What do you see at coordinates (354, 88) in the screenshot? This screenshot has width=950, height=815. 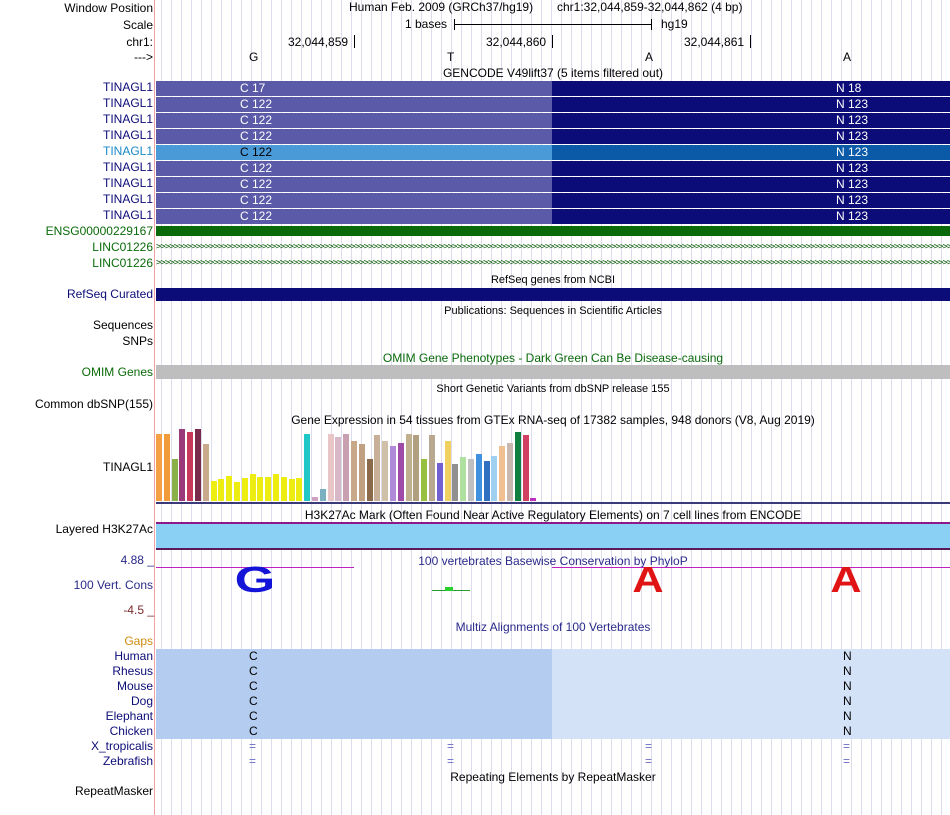 I see `gencode-left-segment: C 17` at bounding box center [354, 88].